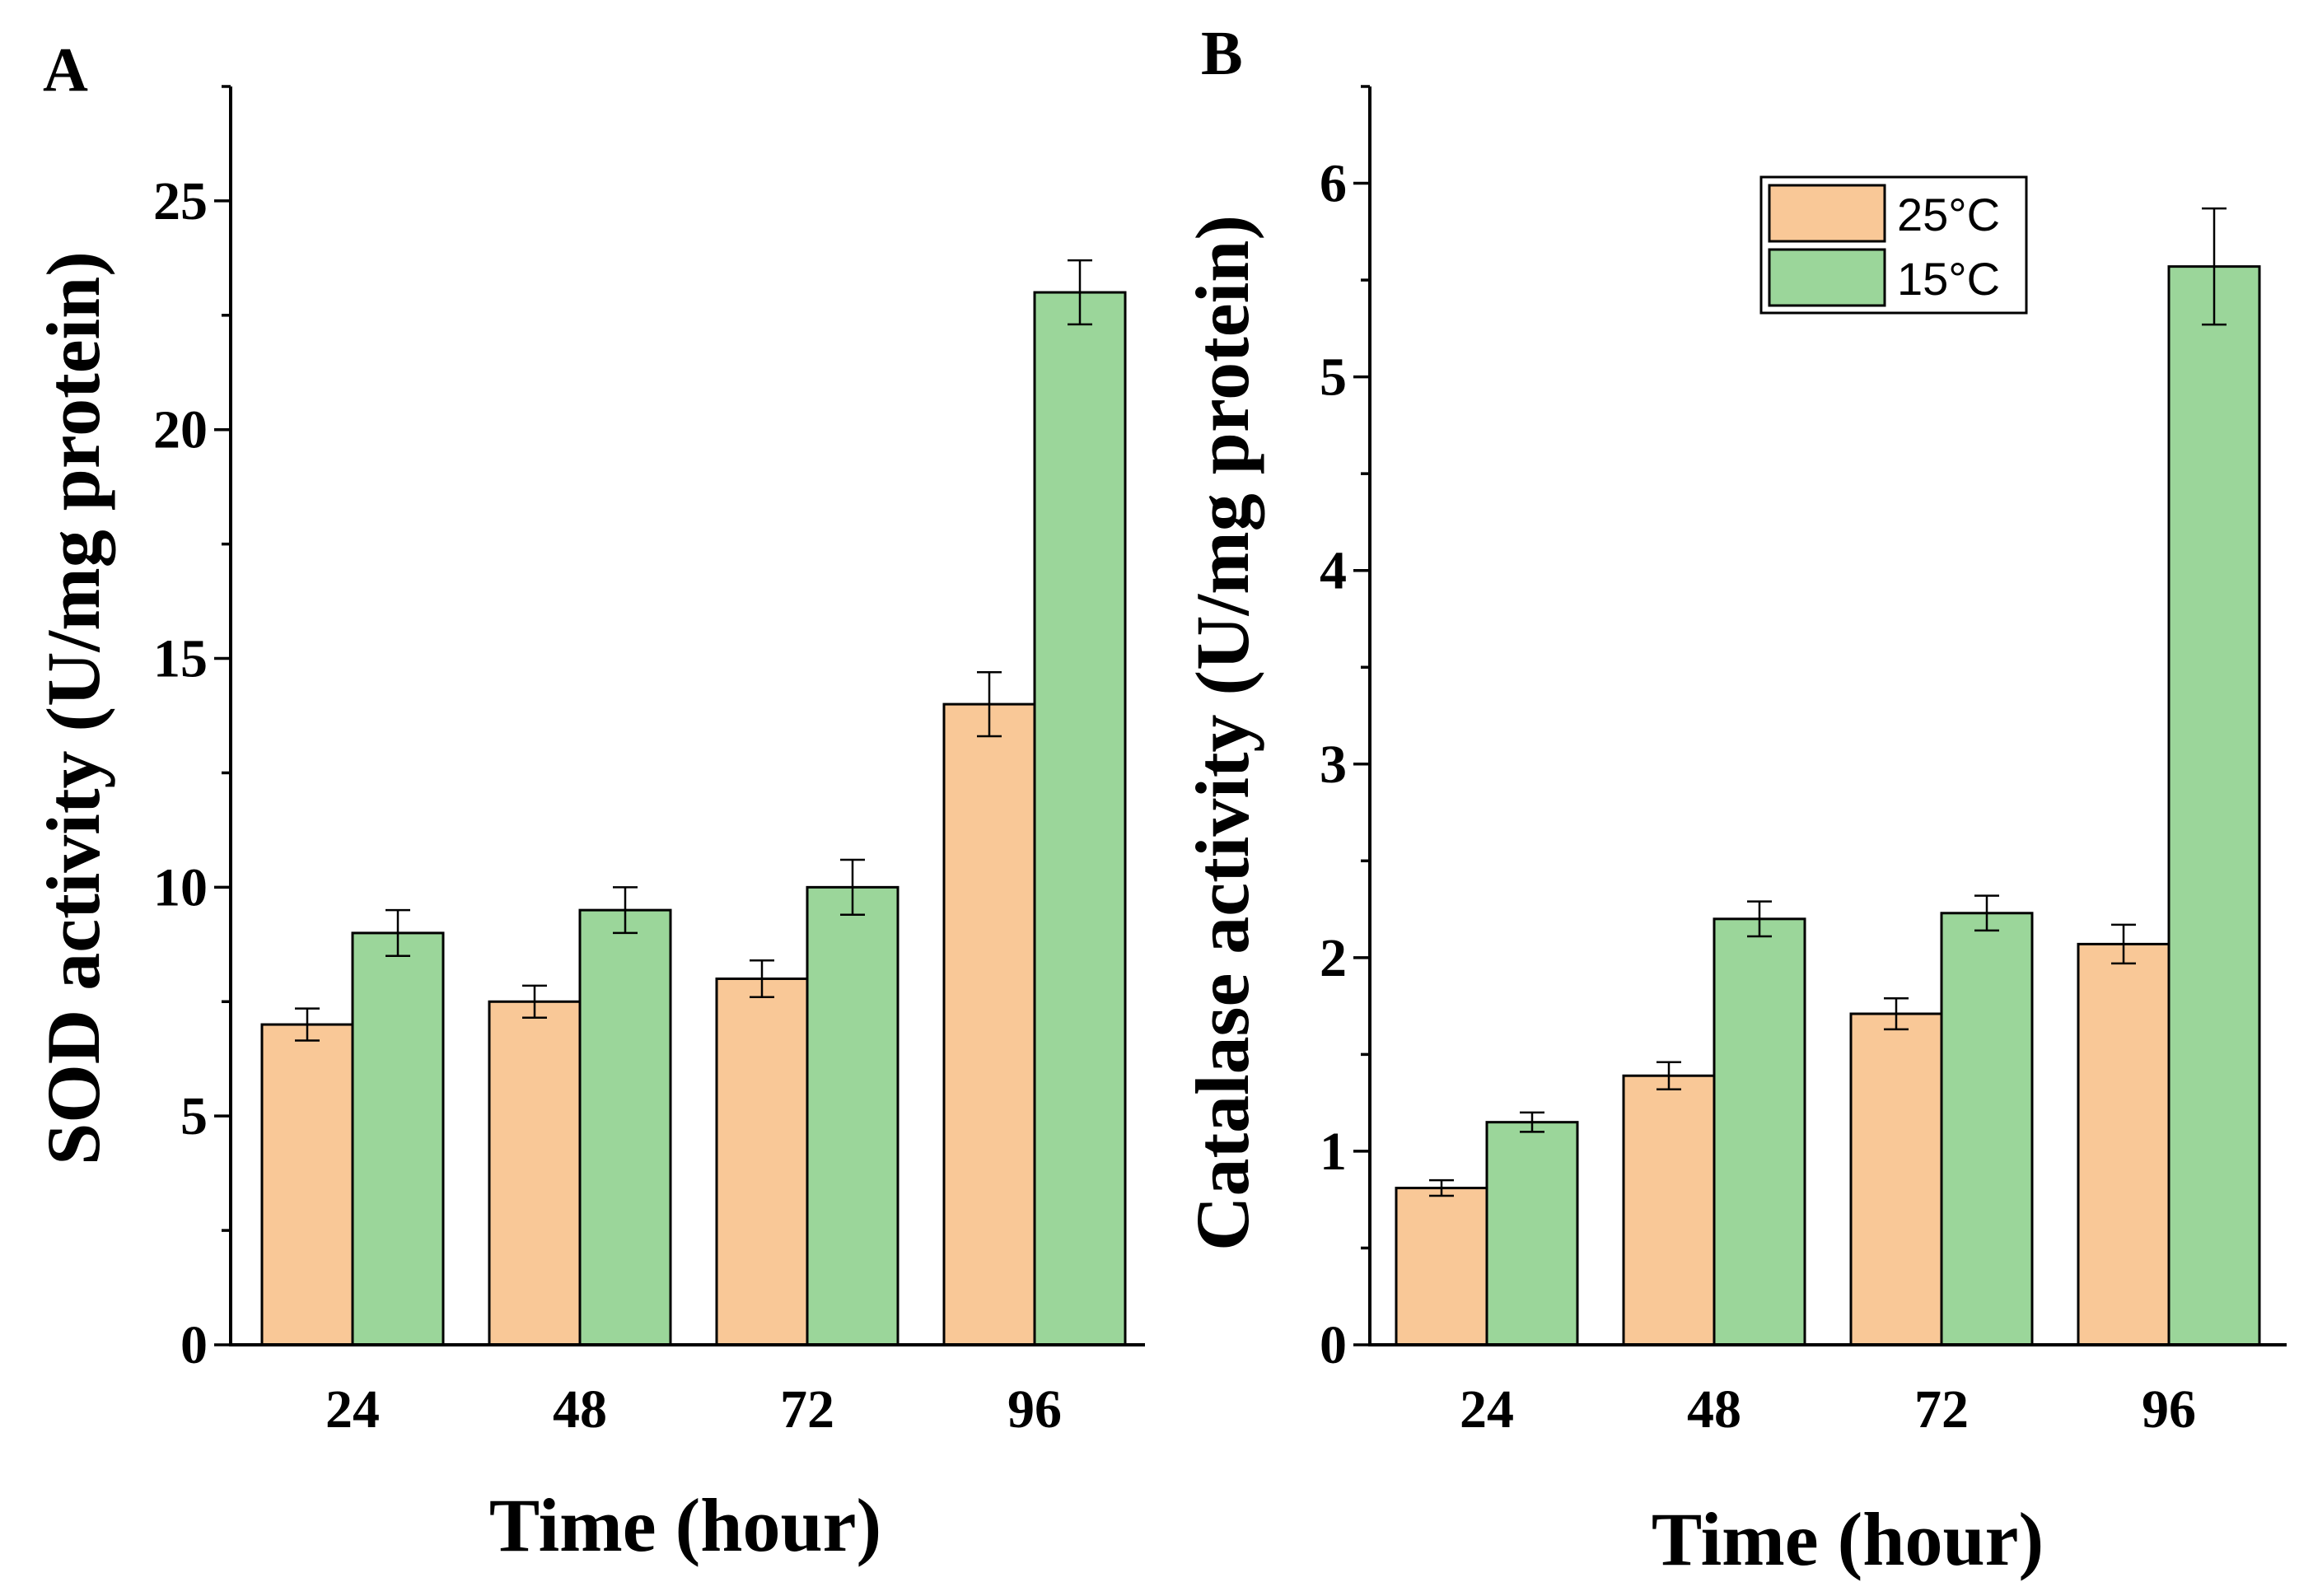 This screenshot has width=2299, height=1596. I want to click on a-x-tick-label: 72, so click(807, 1409).